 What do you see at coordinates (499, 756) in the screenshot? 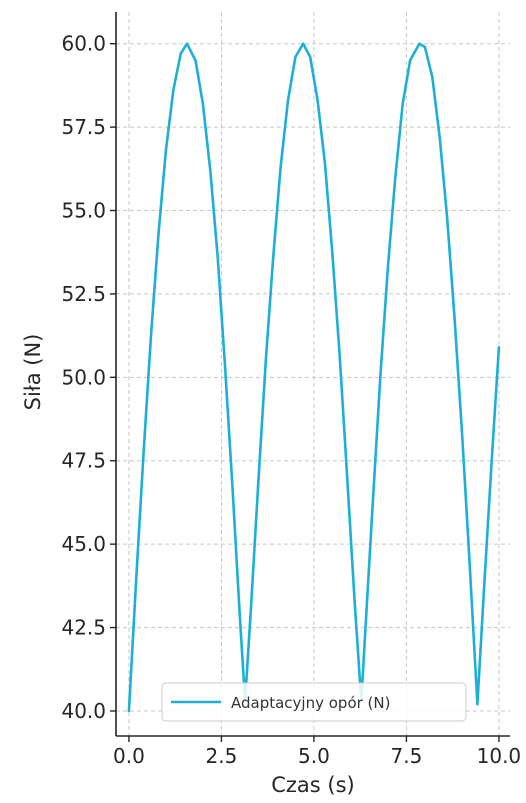
I see `x-tick-label: 10.0` at bounding box center [499, 756].